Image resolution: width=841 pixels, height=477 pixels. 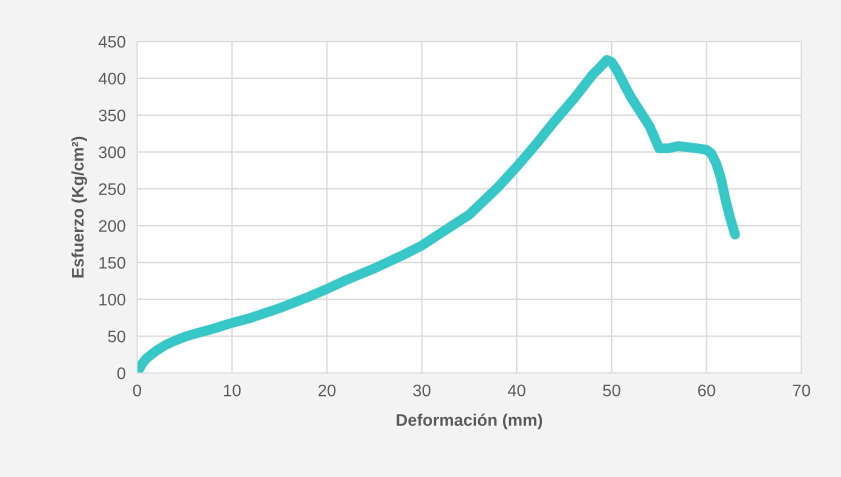 I want to click on x-tick-label: 60, so click(x=707, y=390).